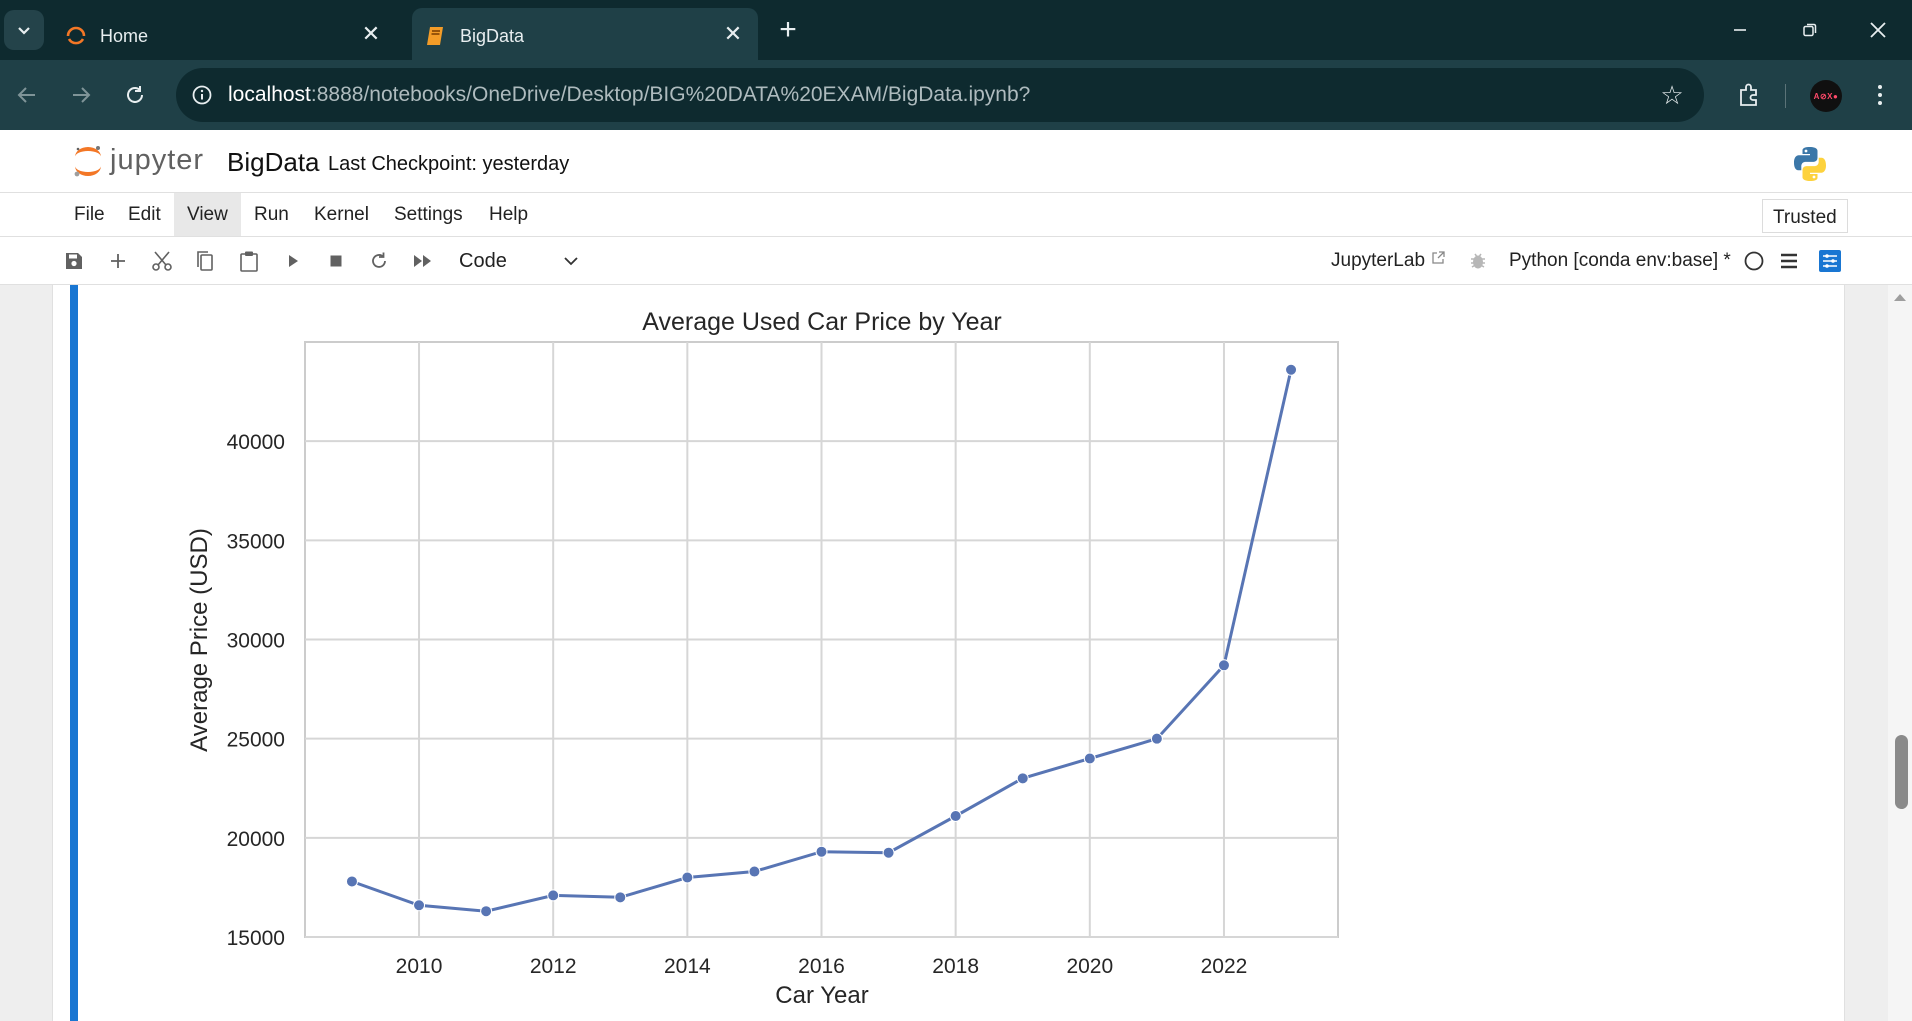  Describe the element at coordinates (1805, 216) in the screenshot. I see `trusted-indicator: Trusted` at that location.